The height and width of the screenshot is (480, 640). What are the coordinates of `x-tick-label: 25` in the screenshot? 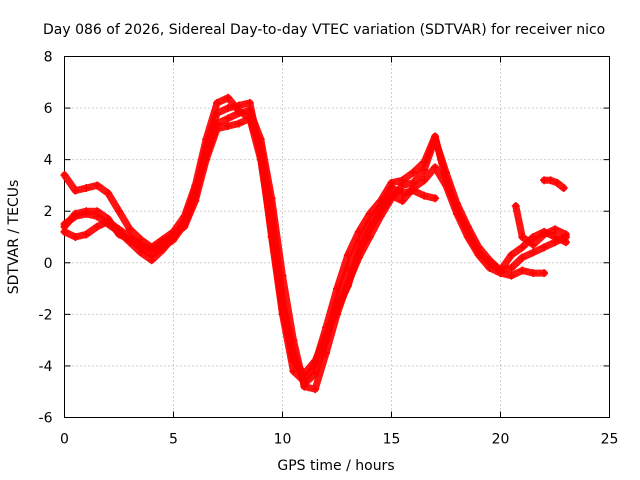 It's located at (610, 440).